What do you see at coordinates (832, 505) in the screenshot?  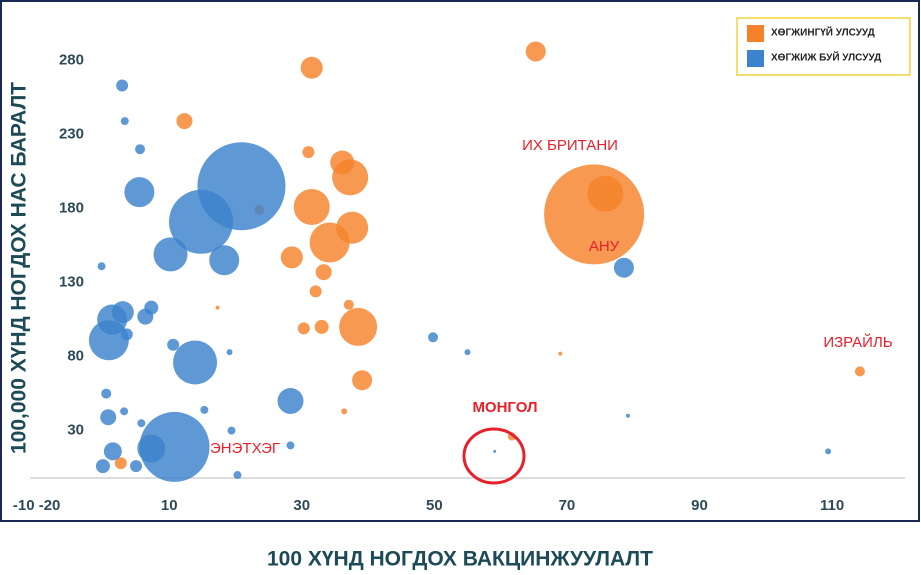 I see `x-tick-label: 110` at bounding box center [832, 505].